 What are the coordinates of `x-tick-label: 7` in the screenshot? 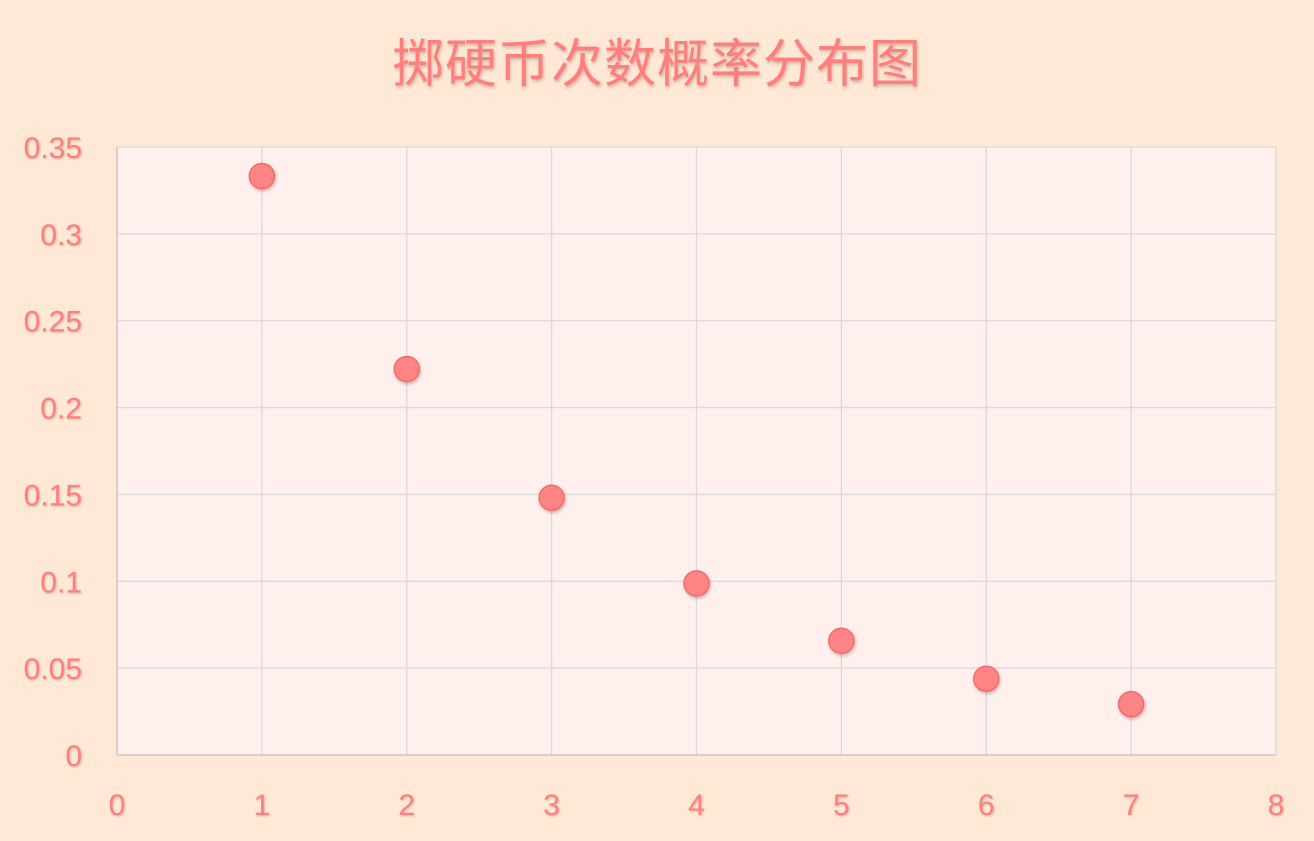 It's located at (1131, 805).